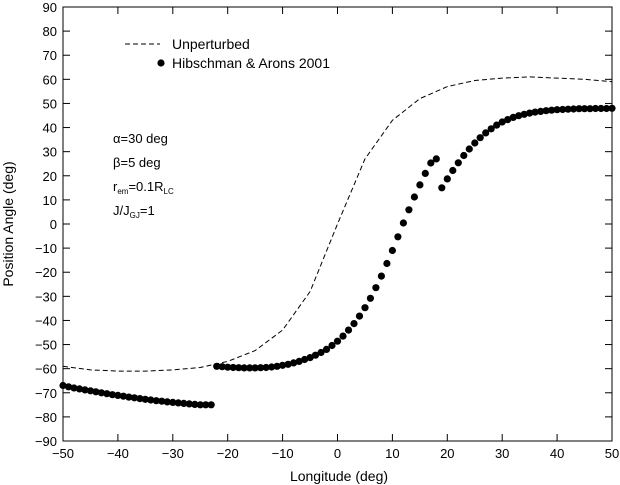 The height and width of the screenshot is (485, 620). What do you see at coordinates (46, 441) in the screenshot?
I see `y-tick-label: −90` at bounding box center [46, 441].